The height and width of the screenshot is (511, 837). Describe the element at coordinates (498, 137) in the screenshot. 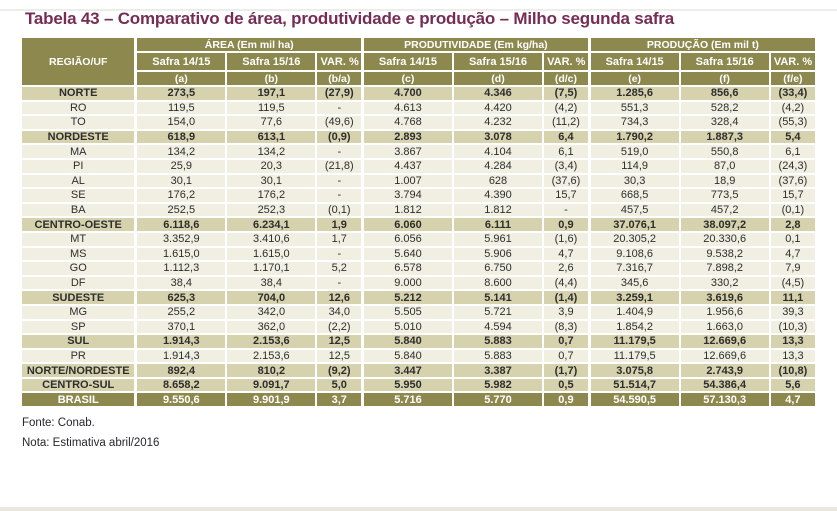

I see `value-cell: 3.078` at that location.